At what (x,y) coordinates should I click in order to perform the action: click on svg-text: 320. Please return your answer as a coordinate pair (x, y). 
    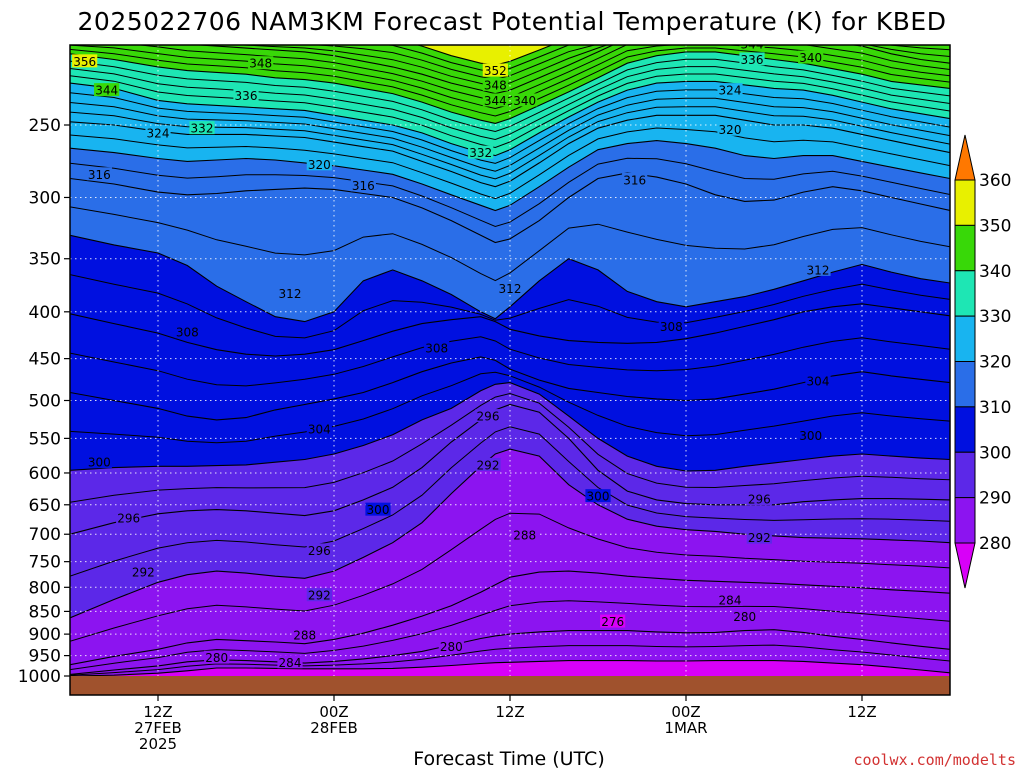
    Looking at the image, I should click on (730, 130).